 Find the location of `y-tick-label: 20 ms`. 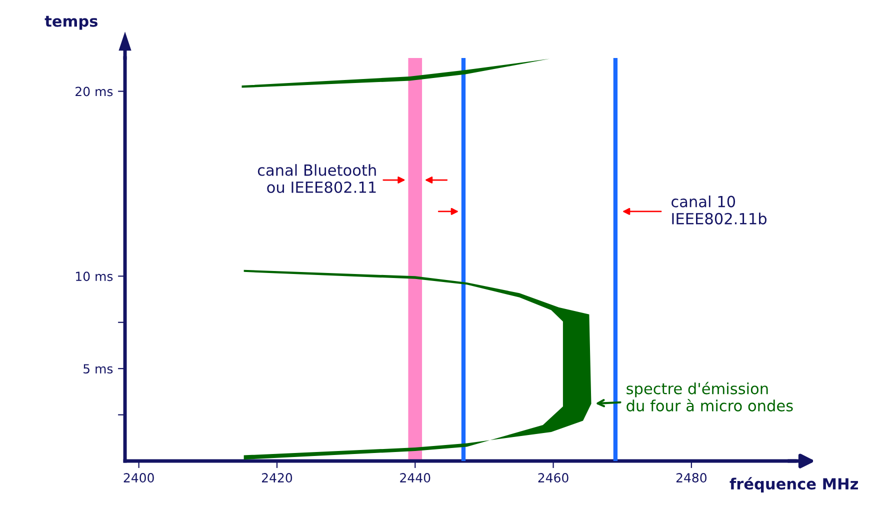

y-tick-label: 20 ms is located at coordinates (94, 91).